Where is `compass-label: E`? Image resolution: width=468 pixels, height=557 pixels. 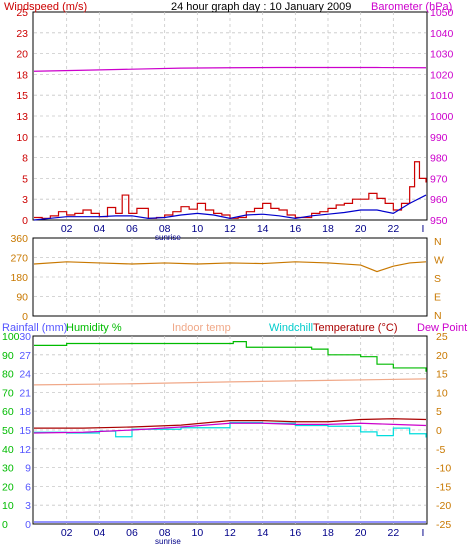
compass-label: E is located at coordinates (437, 298).